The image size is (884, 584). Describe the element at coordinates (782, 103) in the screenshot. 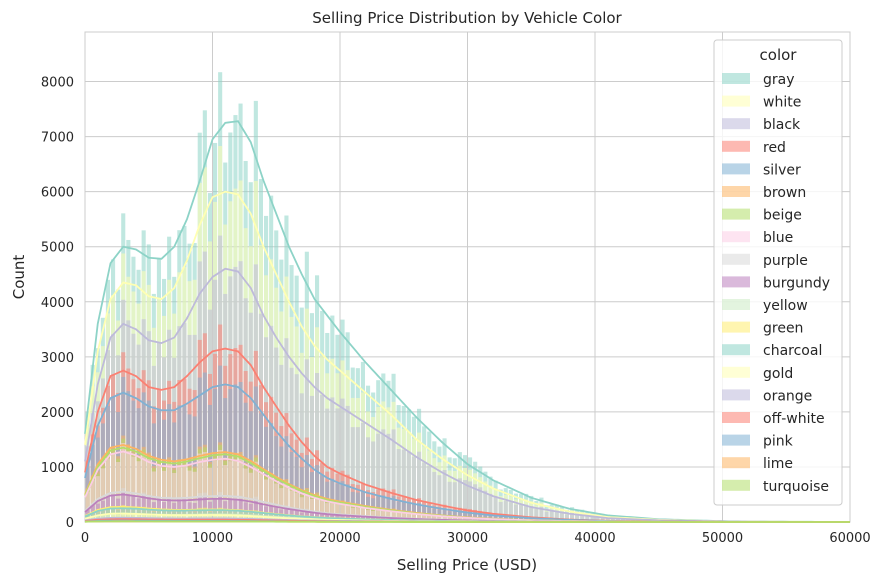

I see `legend-label-white: white` at that location.